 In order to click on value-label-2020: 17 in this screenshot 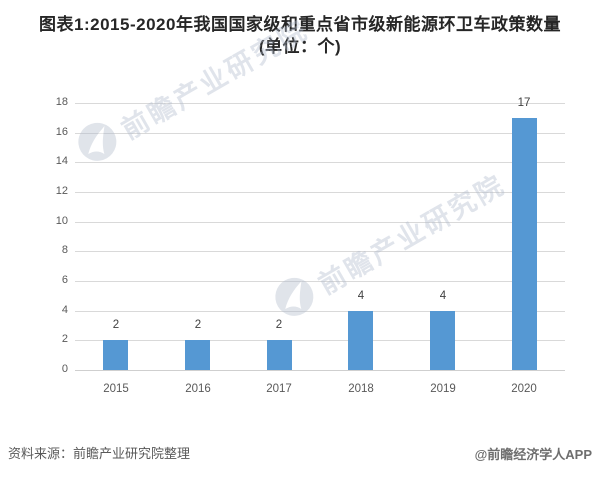, I will do `click(524, 103)`.